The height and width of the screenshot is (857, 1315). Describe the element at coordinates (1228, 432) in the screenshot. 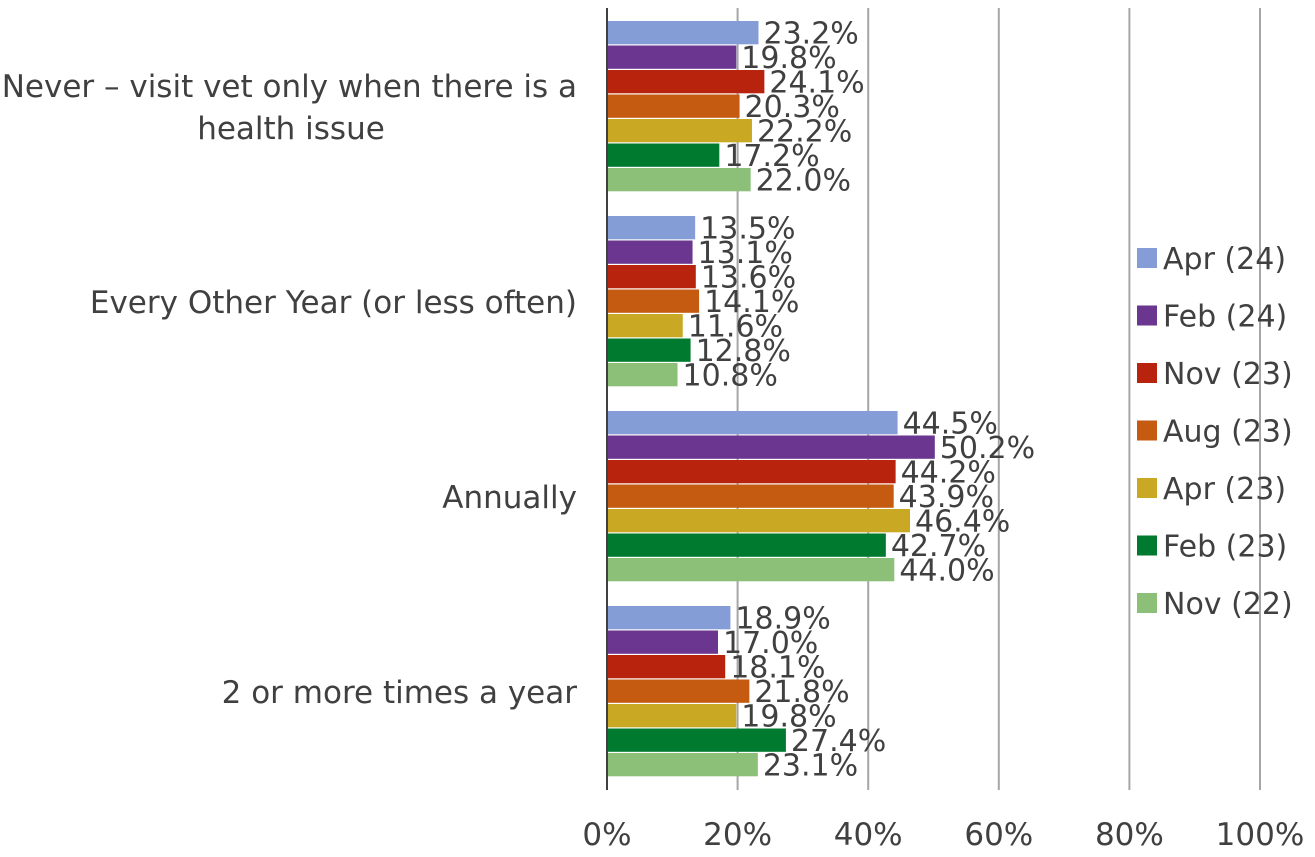

I see `legend-label: Aug (23)` at that location.